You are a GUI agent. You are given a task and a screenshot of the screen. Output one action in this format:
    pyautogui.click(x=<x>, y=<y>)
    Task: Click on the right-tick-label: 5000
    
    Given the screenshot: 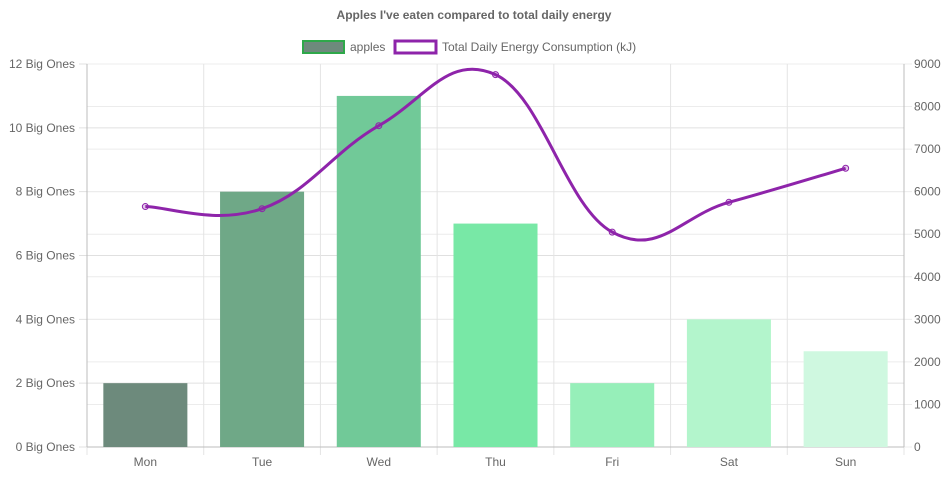 What is the action you would take?
    pyautogui.click(x=927, y=234)
    